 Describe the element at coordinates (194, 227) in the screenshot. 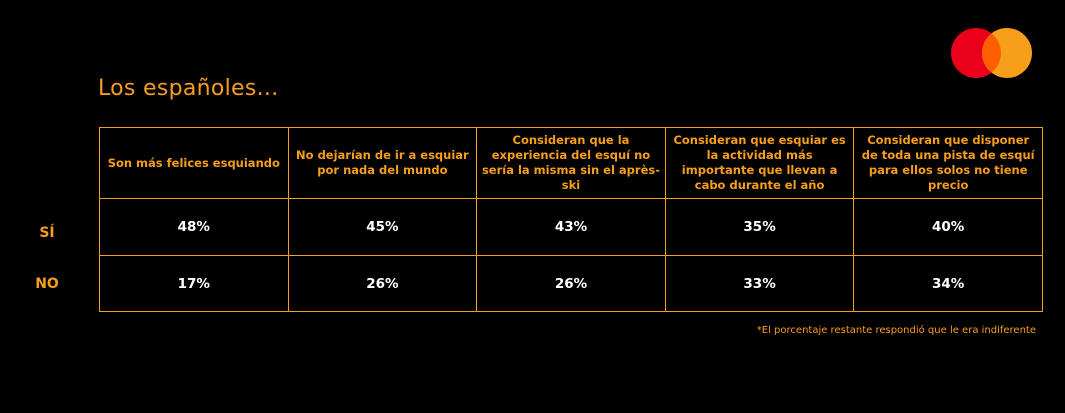

I see `table-cell: 48%` at that location.